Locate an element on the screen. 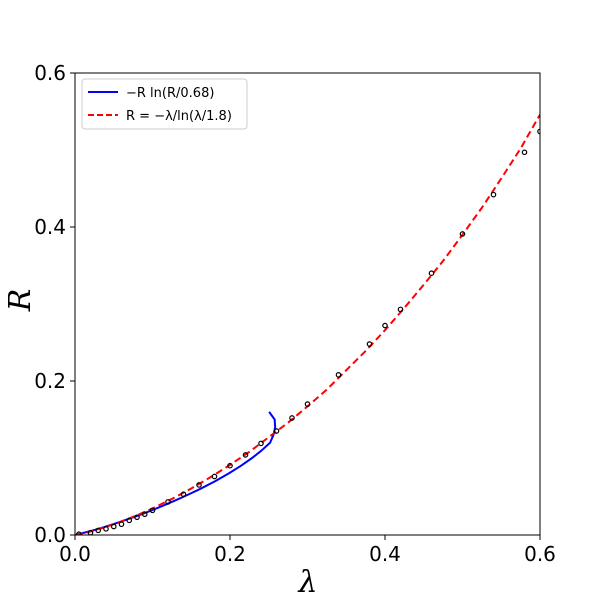  legend: −R ln(R/0.68) R = −λ/ln(λ/1.8) is located at coordinates (164, 104).